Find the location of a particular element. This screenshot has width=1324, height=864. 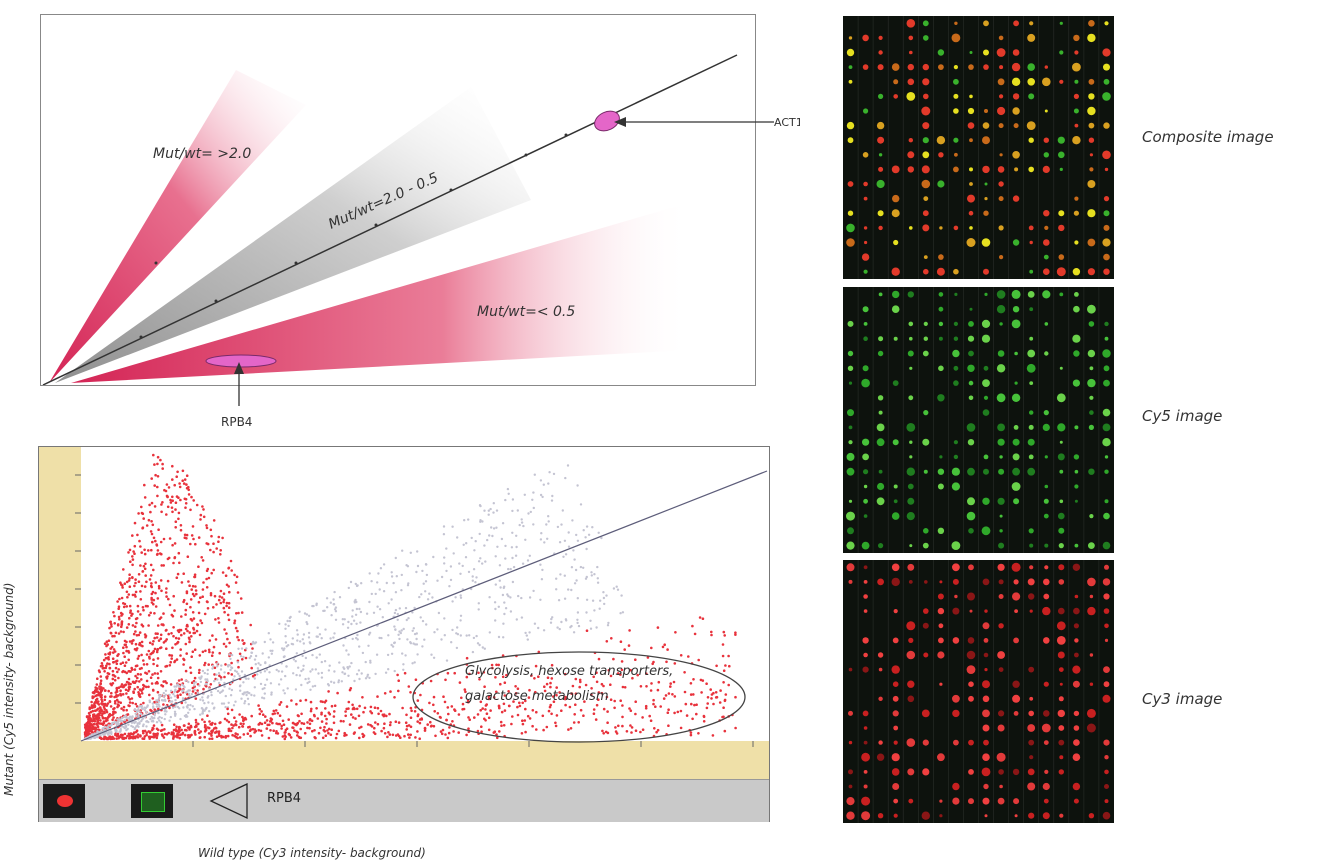

cy3-thumbnail is located at coordinates (64, 801).